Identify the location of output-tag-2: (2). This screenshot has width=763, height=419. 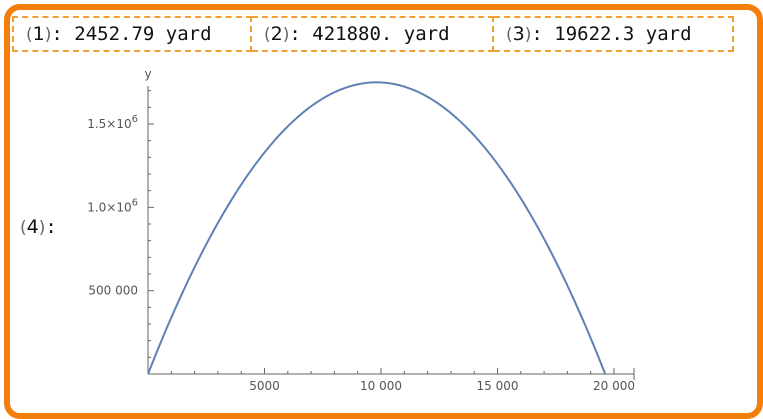
(277, 34).